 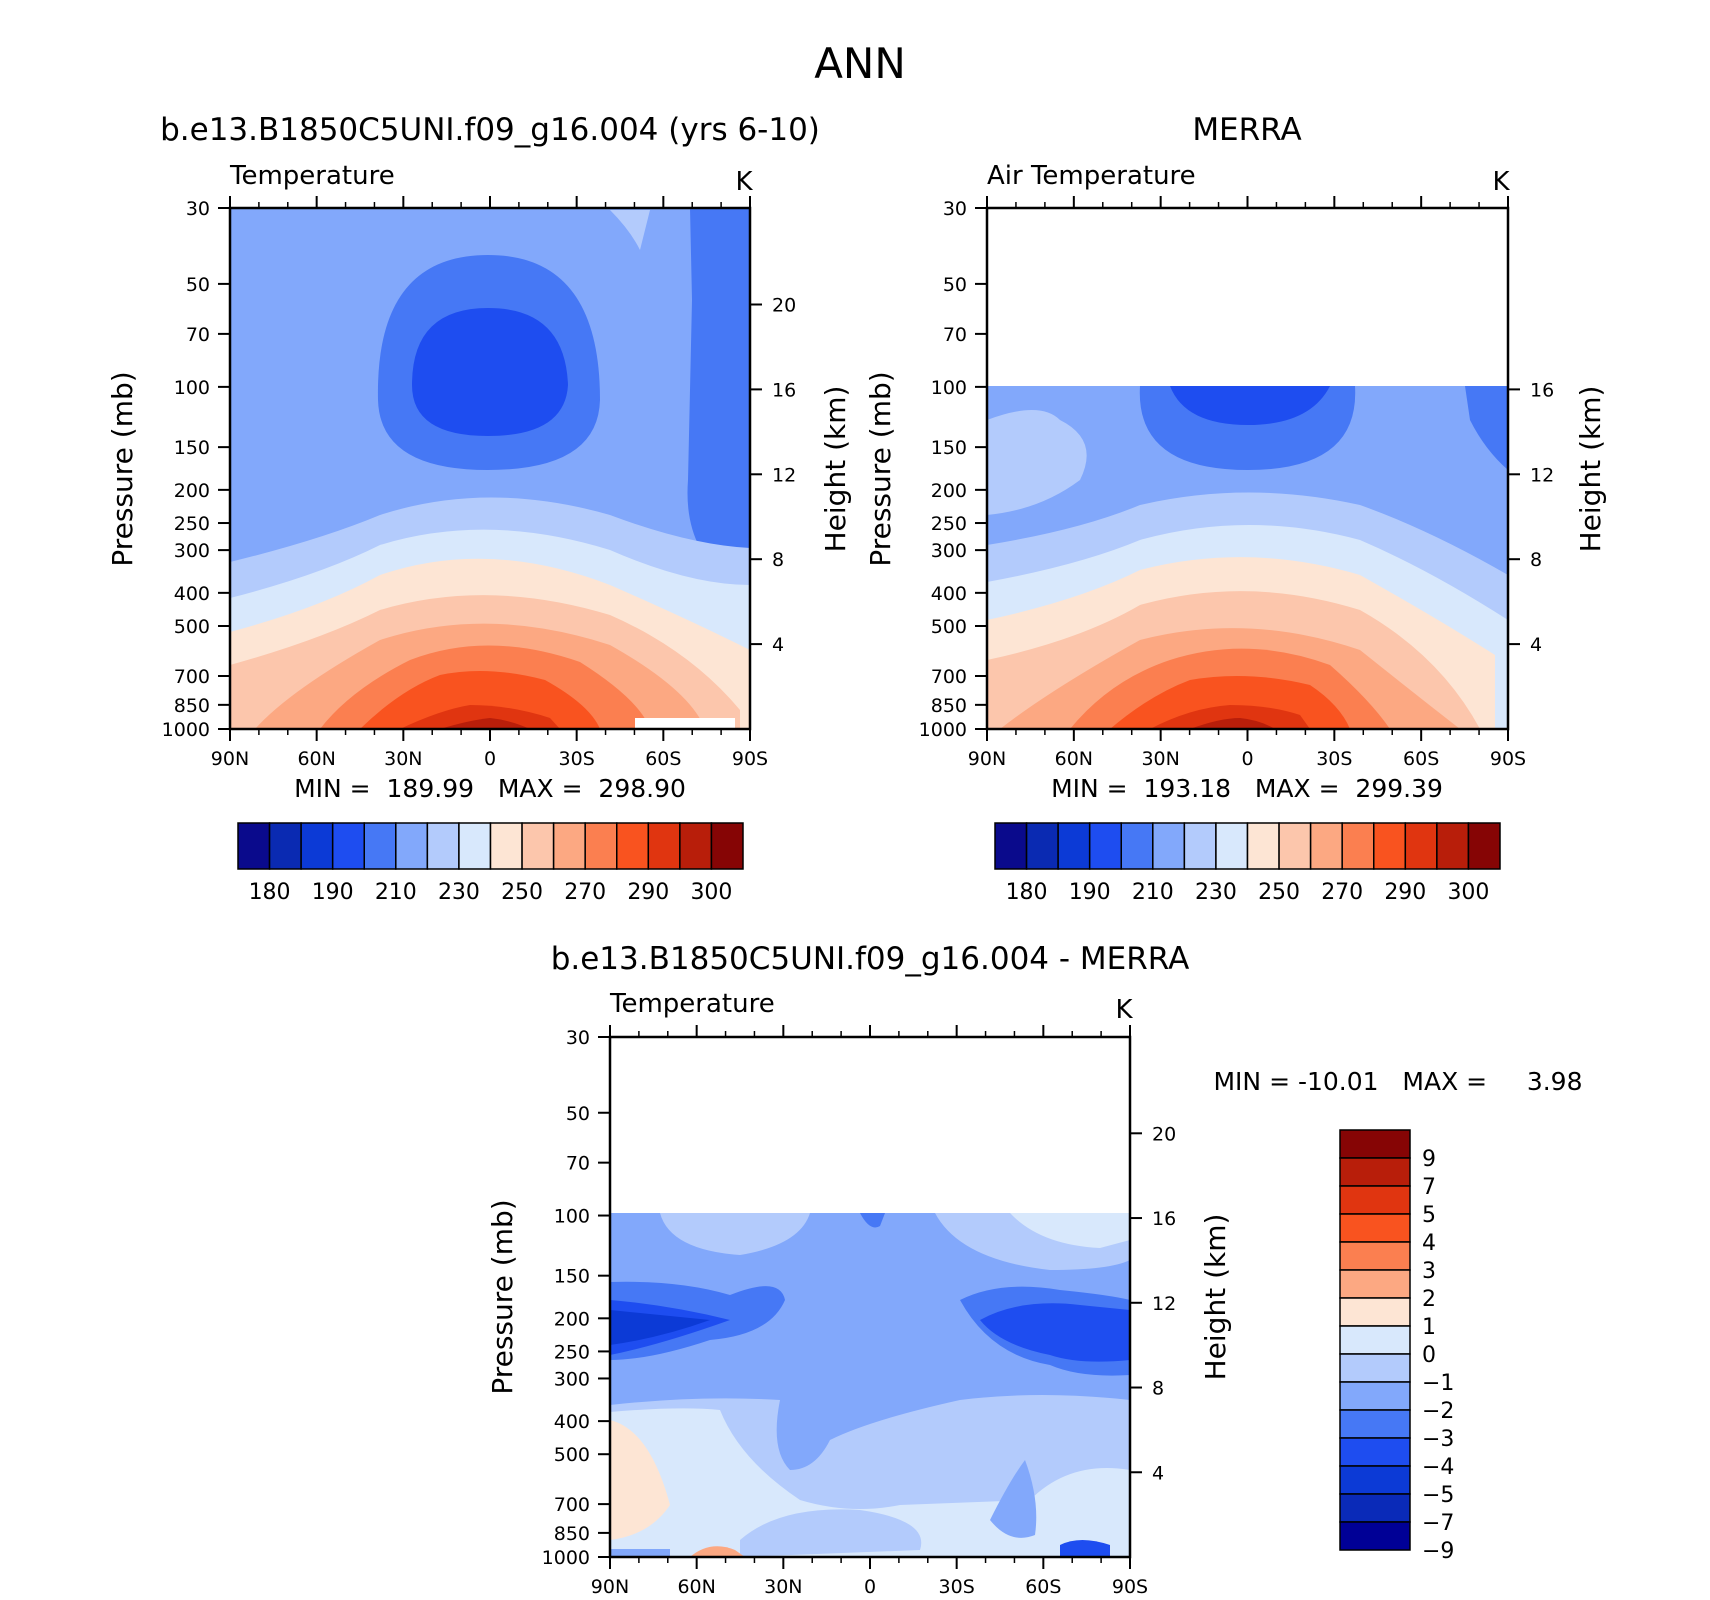 I want to click on colorbar-label: −9, so click(x=1438, y=1551).